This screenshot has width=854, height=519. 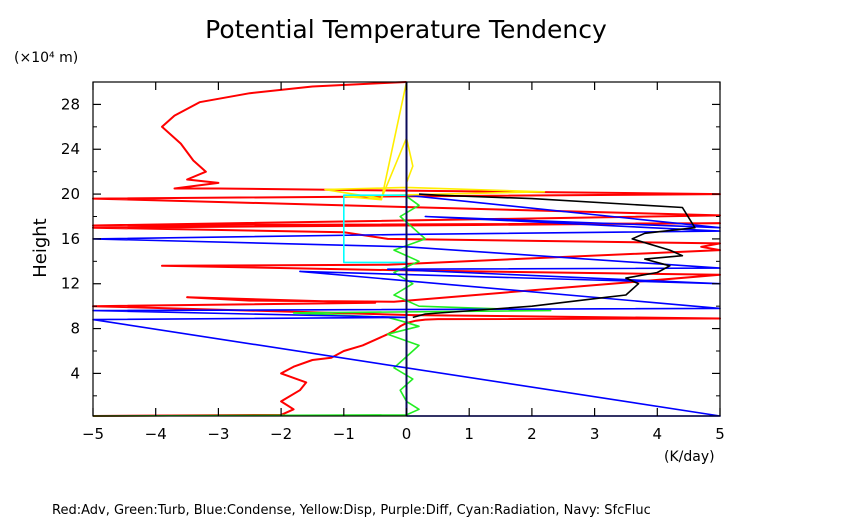 What do you see at coordinates (720, 434) in the screenshot?
I see `x-tick-label: 5` at bounding box center [720, 434].